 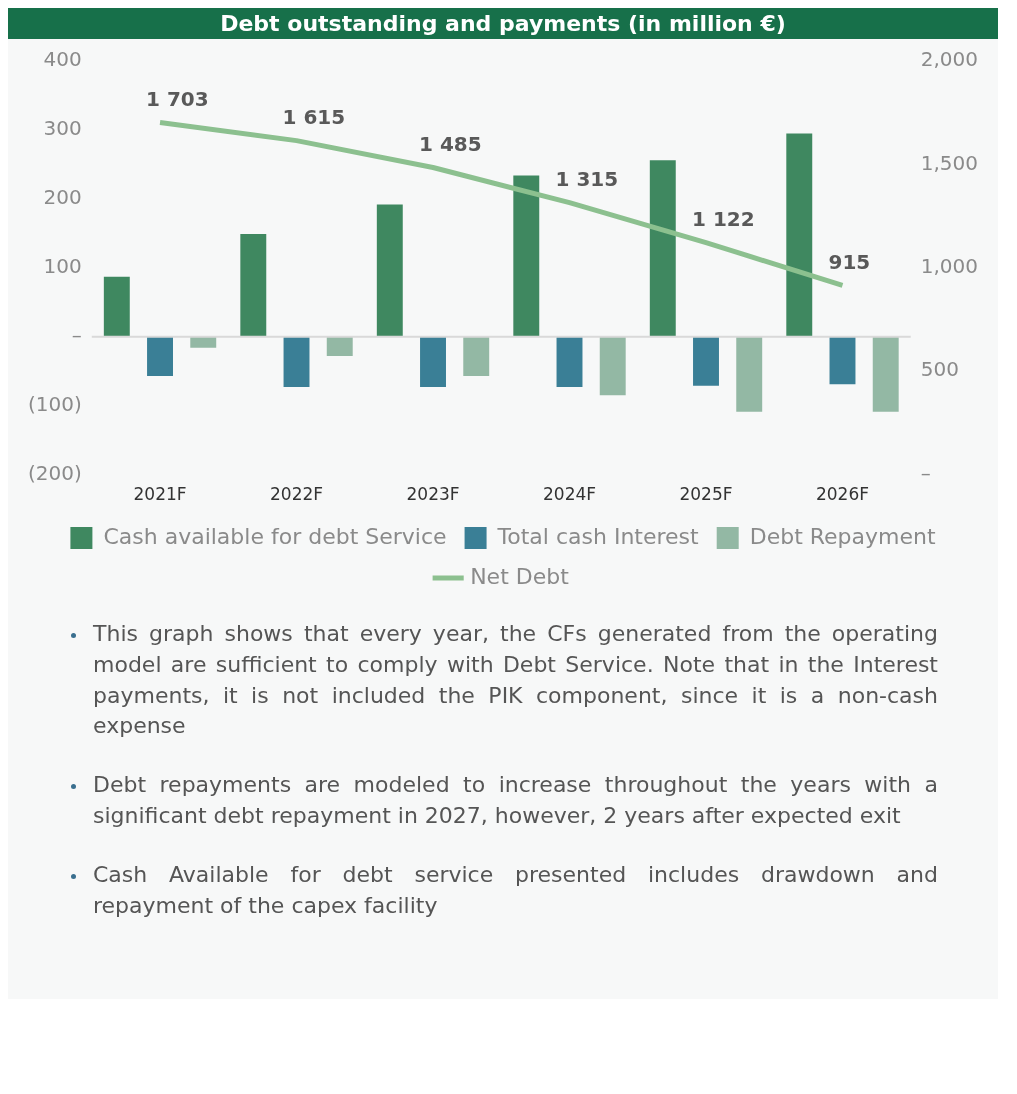 I want to click on legend-label: Cash available for debt Service, so click(x=275, y=536).